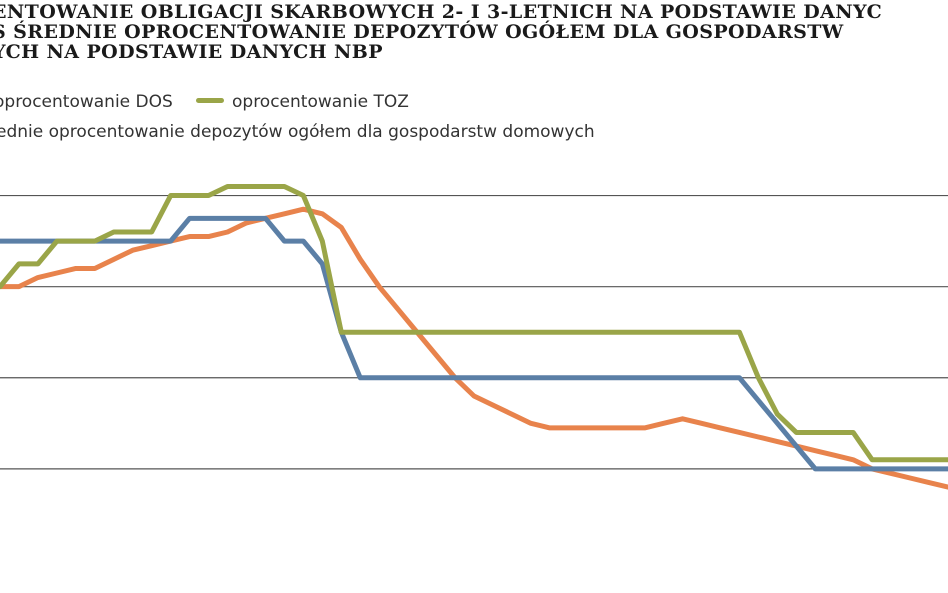 The image size is (948, 593). I want to click on legend-item-dos: oprocentowanie DOS, so click(86, 102).